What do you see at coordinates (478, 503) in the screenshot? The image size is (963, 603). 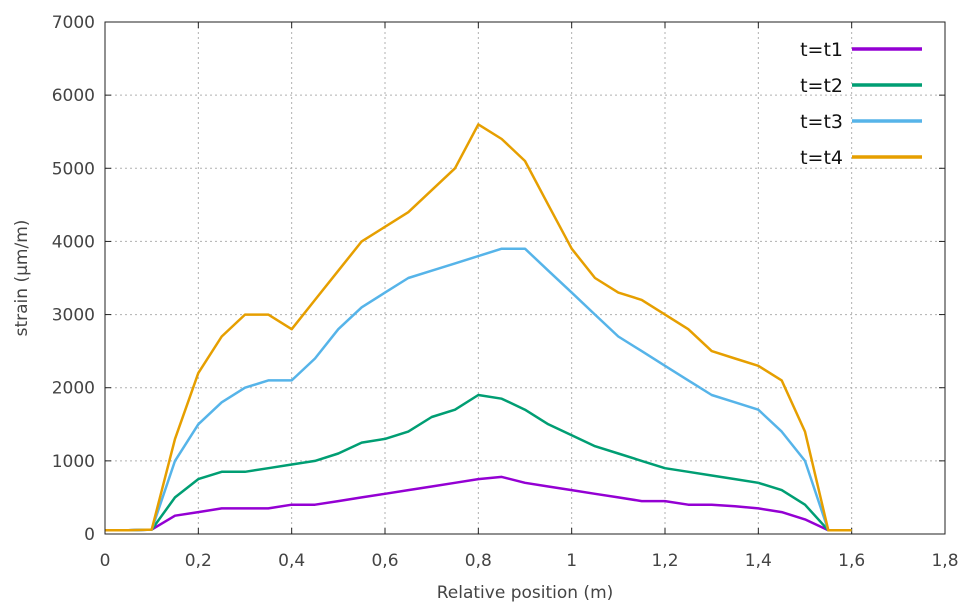 I see `series-line-t-t1` at bounding box center [478, 503].